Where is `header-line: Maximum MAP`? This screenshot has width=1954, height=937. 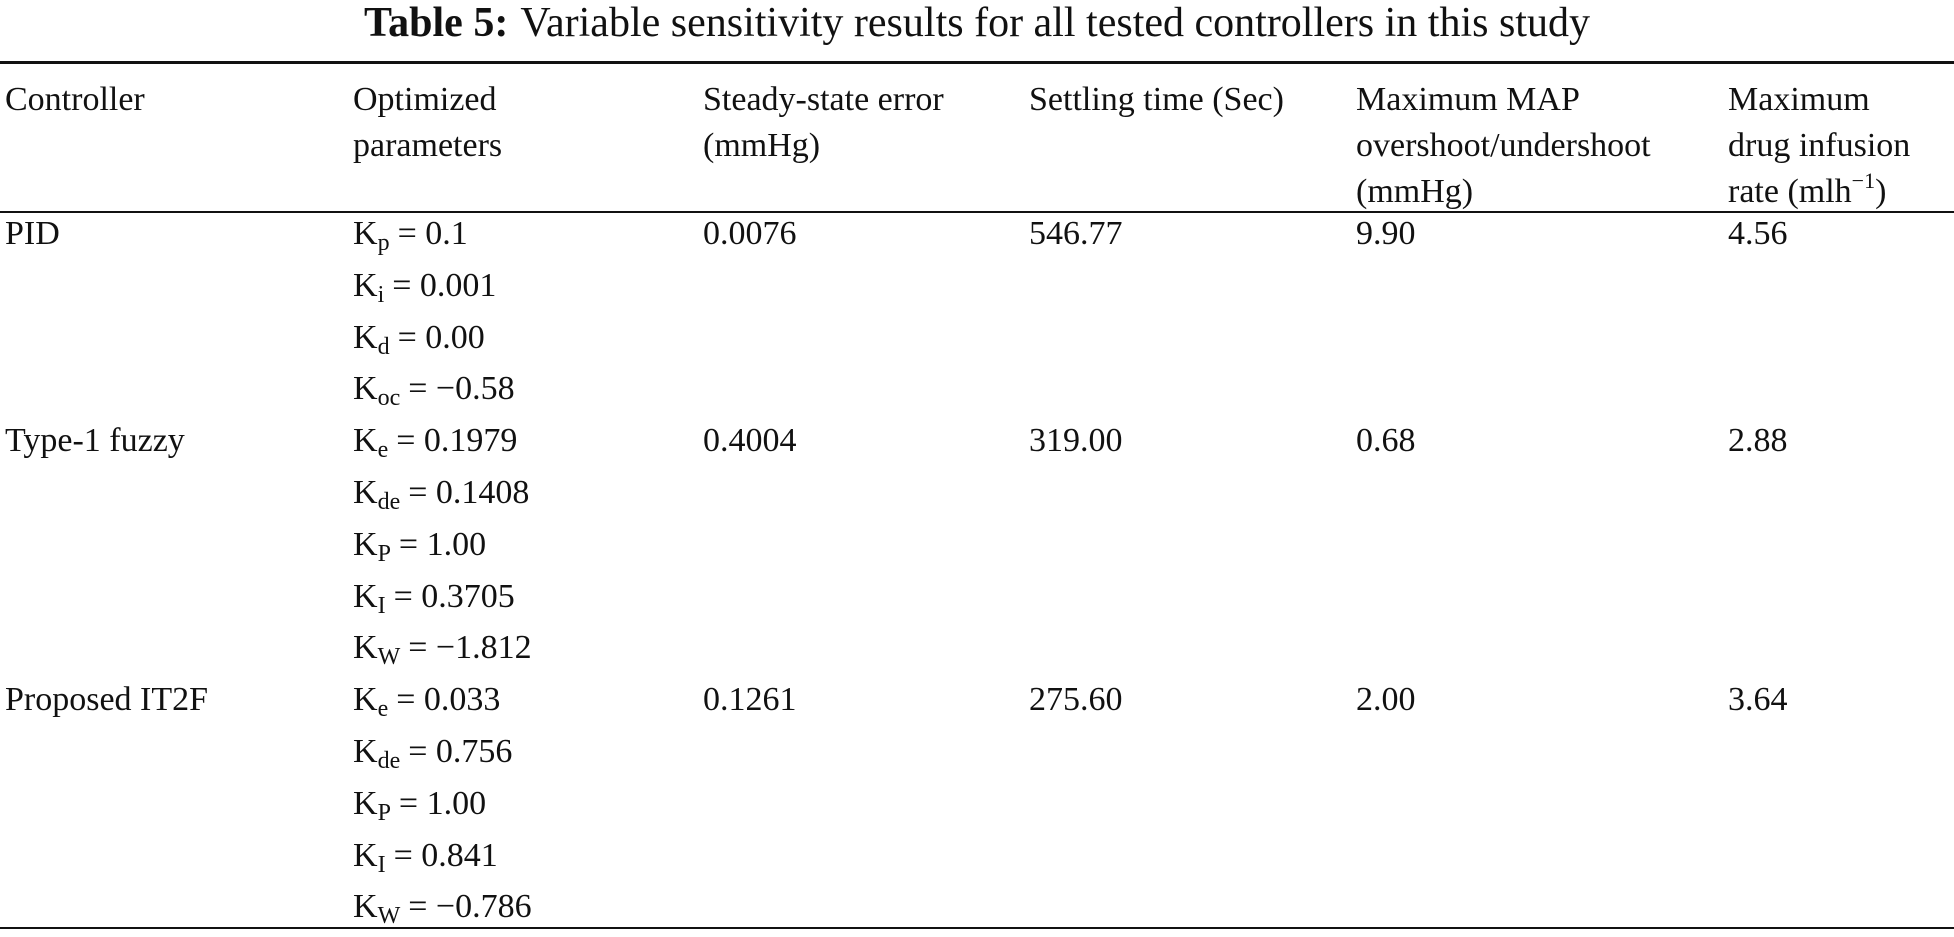
header-line: Maximum MAP is located at coordinates (1468, 99).